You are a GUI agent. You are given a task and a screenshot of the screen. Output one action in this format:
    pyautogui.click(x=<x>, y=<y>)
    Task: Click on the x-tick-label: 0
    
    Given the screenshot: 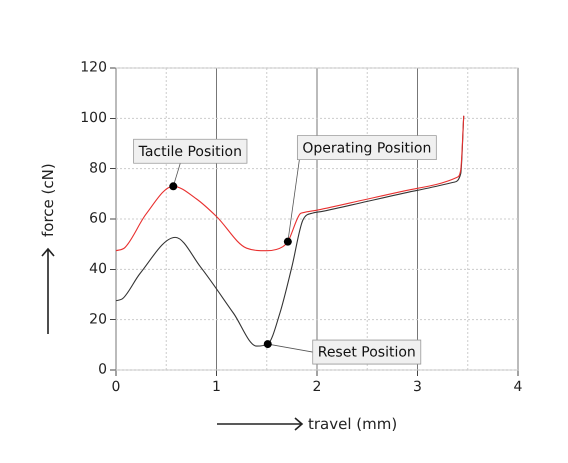 What is the action you would take?
    pyautogui.click(x=116, y=387)
    